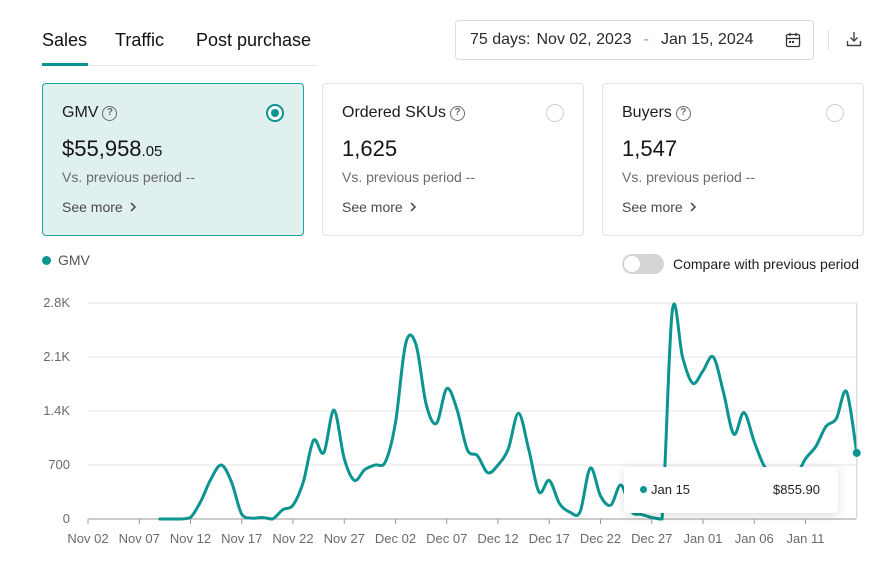  What do you see at coordinates (500, 39) in the screenshot?
I see `date-range-days: 75 days:` at bounding box center [500, 39].